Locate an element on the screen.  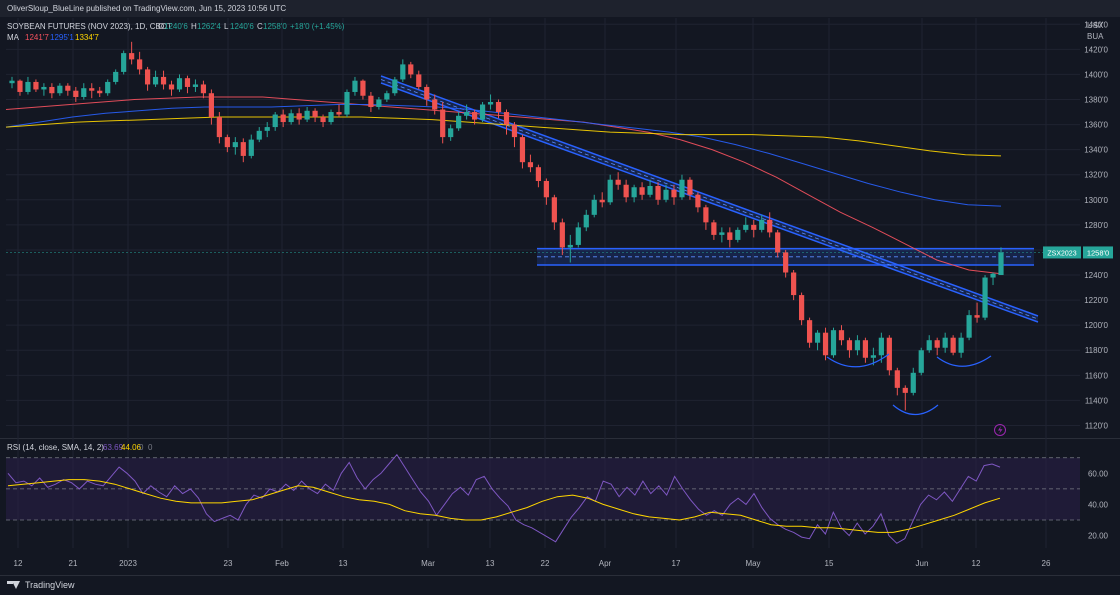
tradingview-logo: TradingView is located at coordinates (41, 585).